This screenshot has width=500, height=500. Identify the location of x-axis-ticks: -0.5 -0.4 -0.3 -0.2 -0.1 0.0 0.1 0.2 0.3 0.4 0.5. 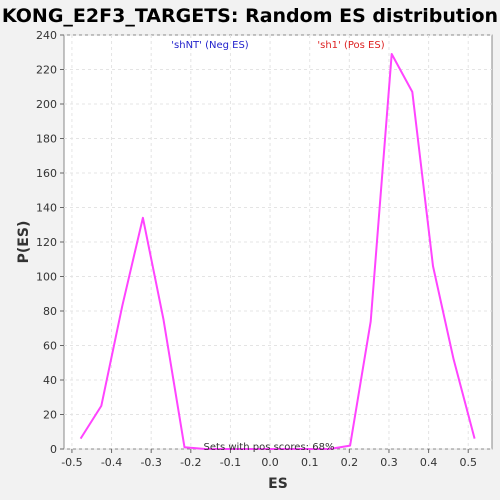
(269, 459).